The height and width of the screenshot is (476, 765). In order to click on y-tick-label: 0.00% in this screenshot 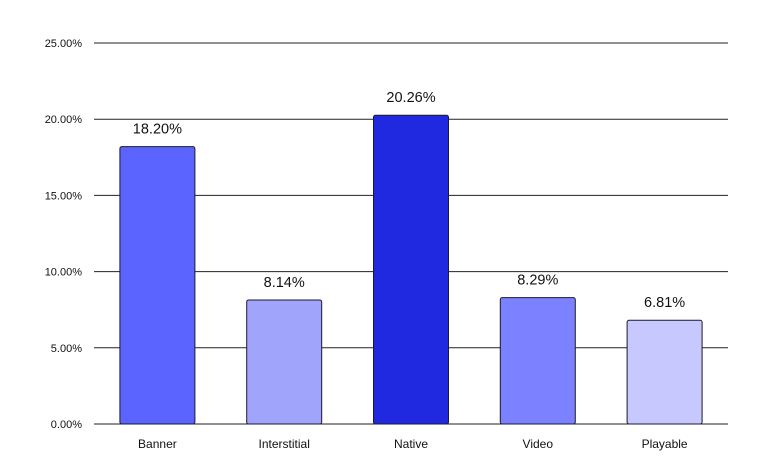, I will do `click(66, 425)`.